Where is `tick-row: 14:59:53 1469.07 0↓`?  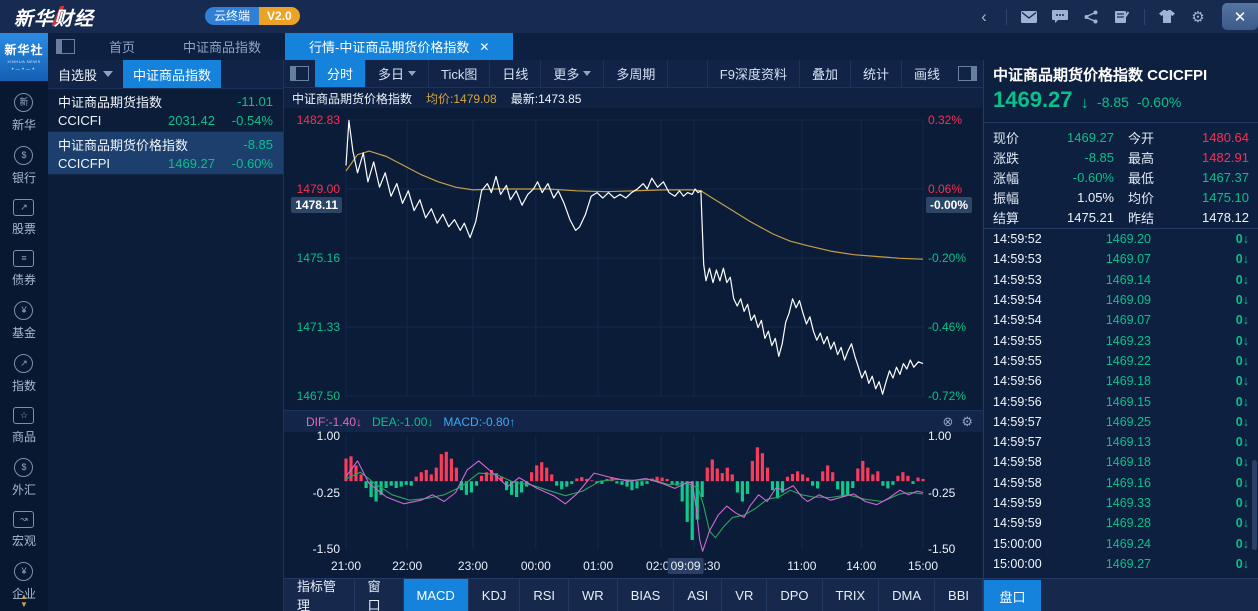
tick-row: 14:59:53 1469.07 0↓ is located at coordinates (1121, 259).